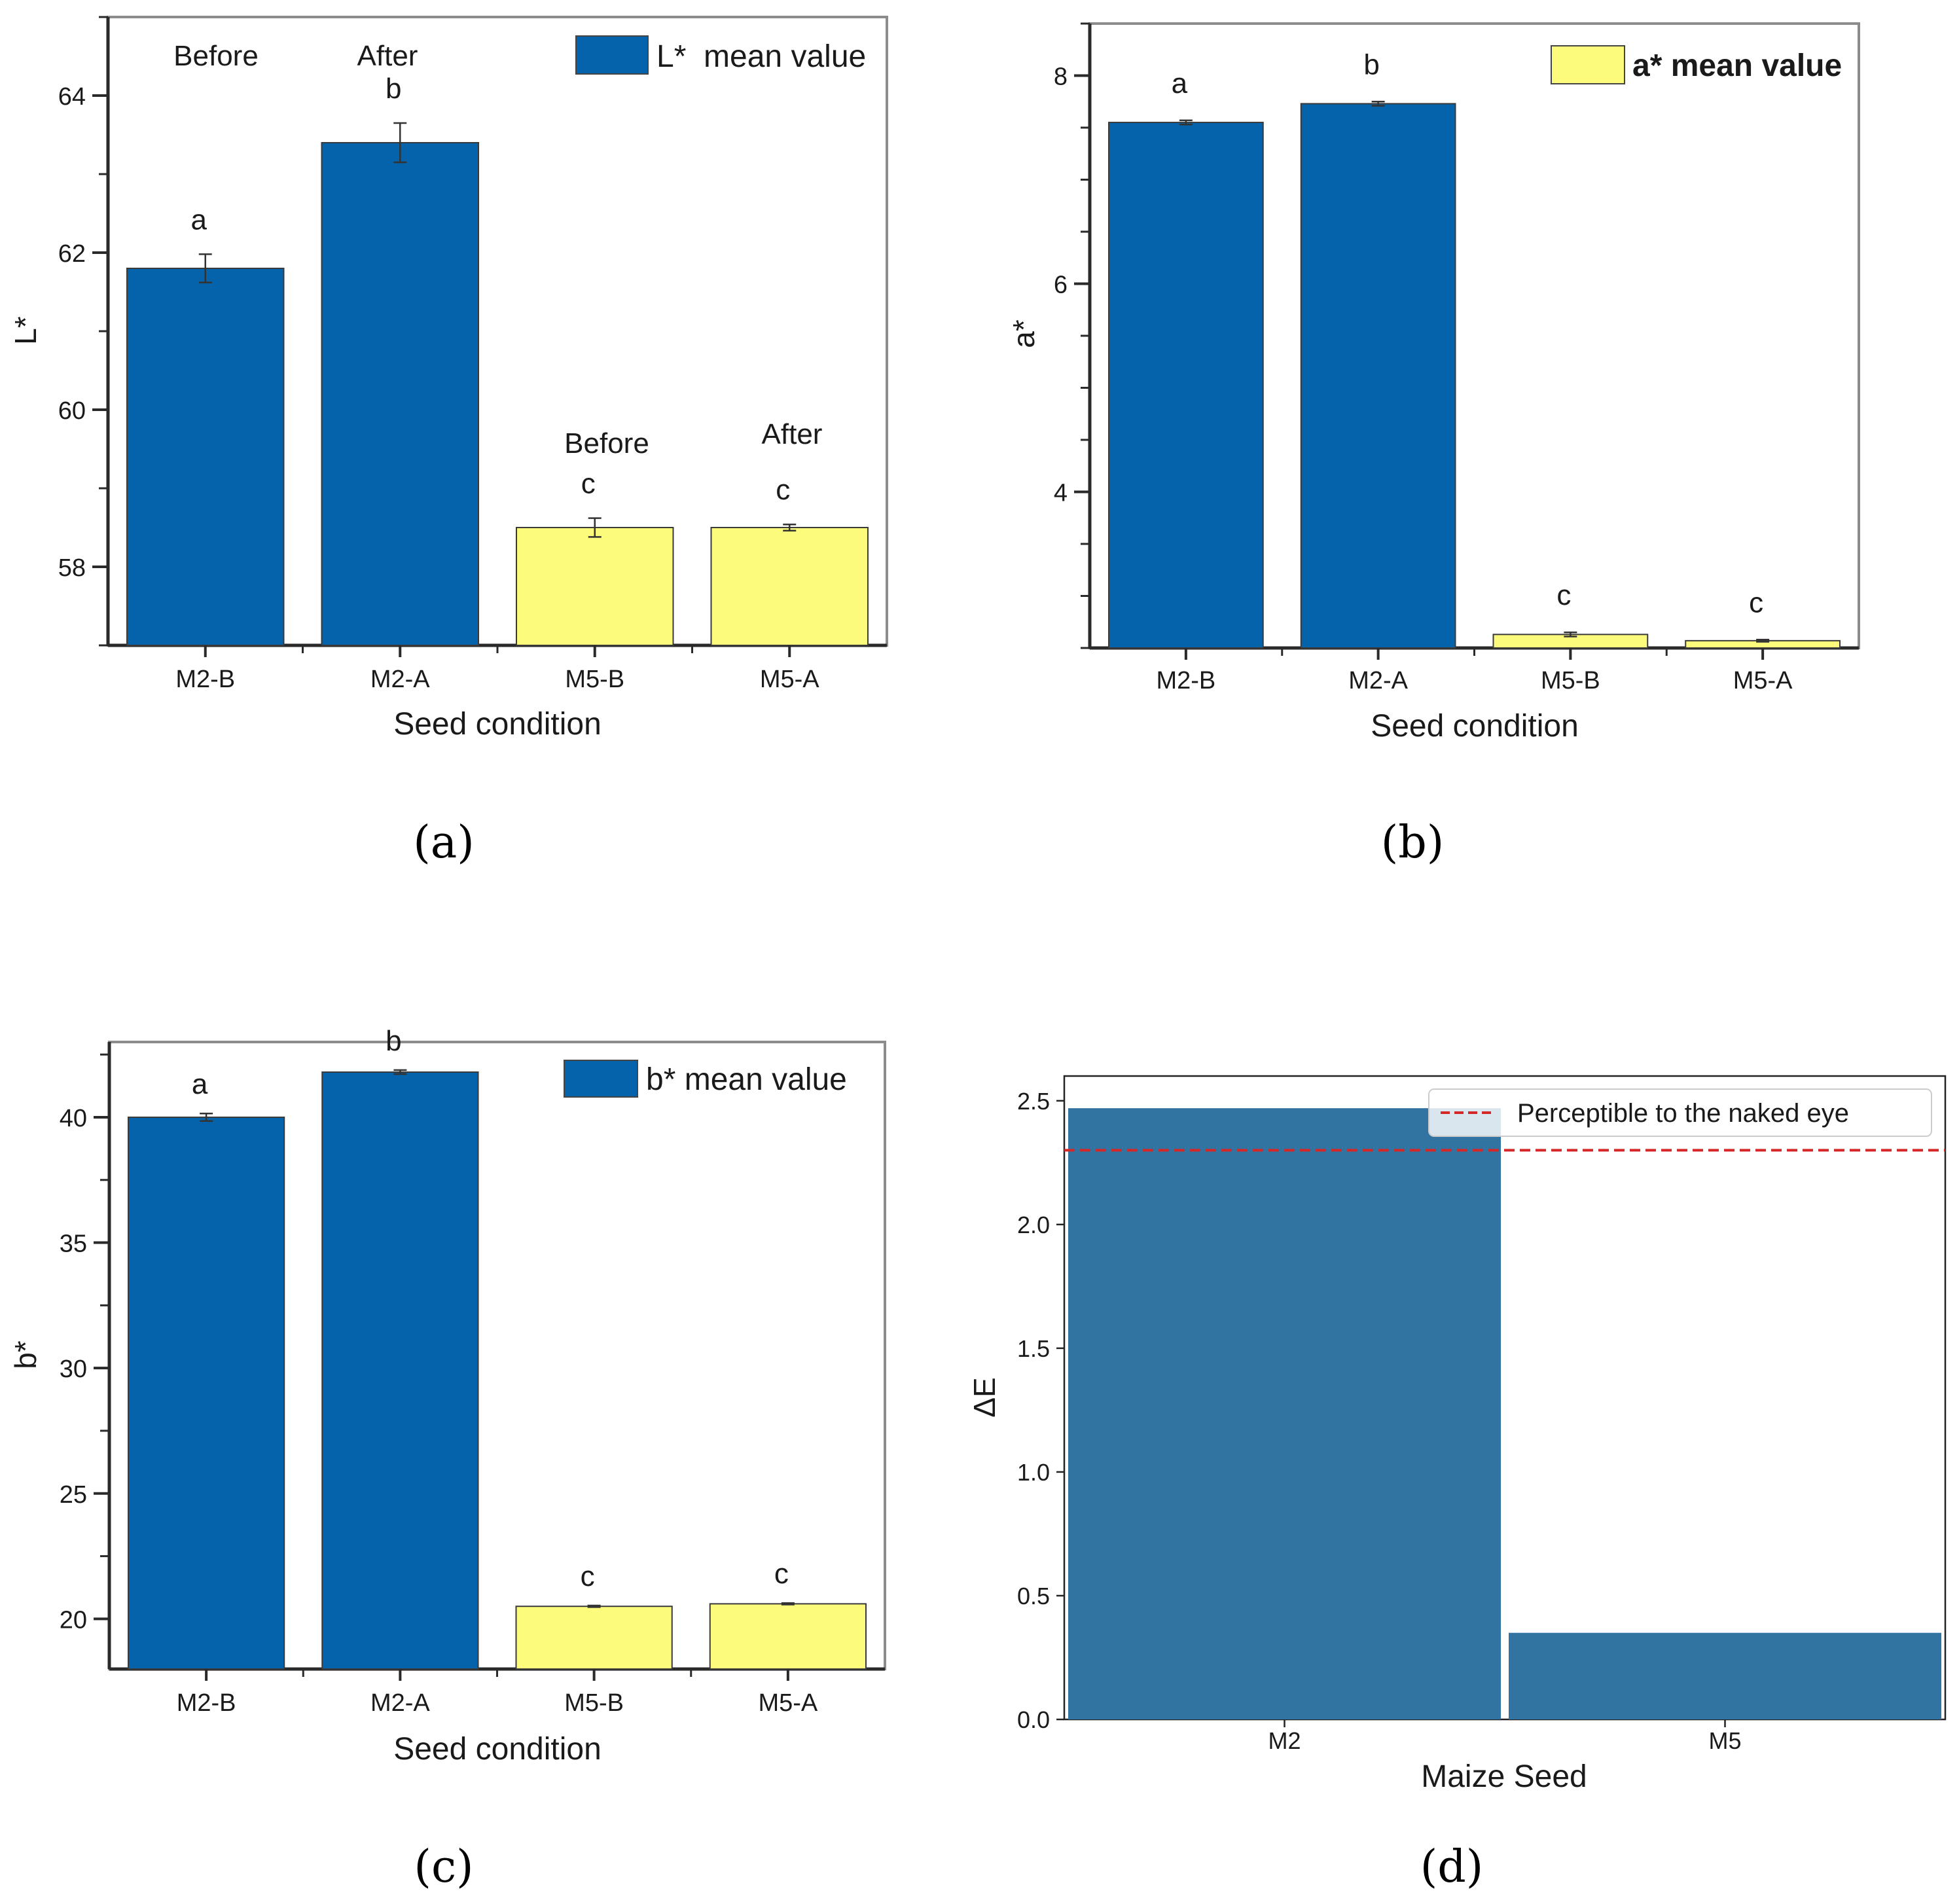 The image size is (1959, 1904). Describe the element at coordinates (72, 568) in the screenshot. I see `panel0-y-tick-label: 58` at that location.